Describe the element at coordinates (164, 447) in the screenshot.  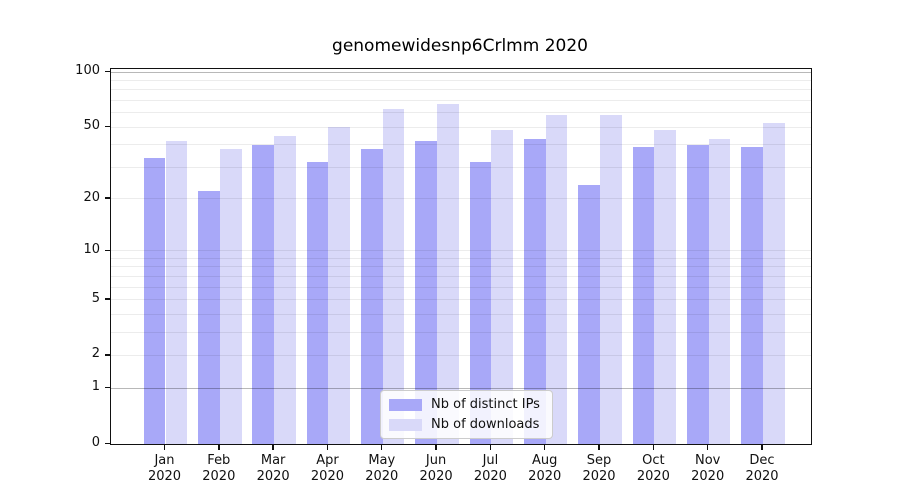
I see `x-tick-mark-jan` at that location.